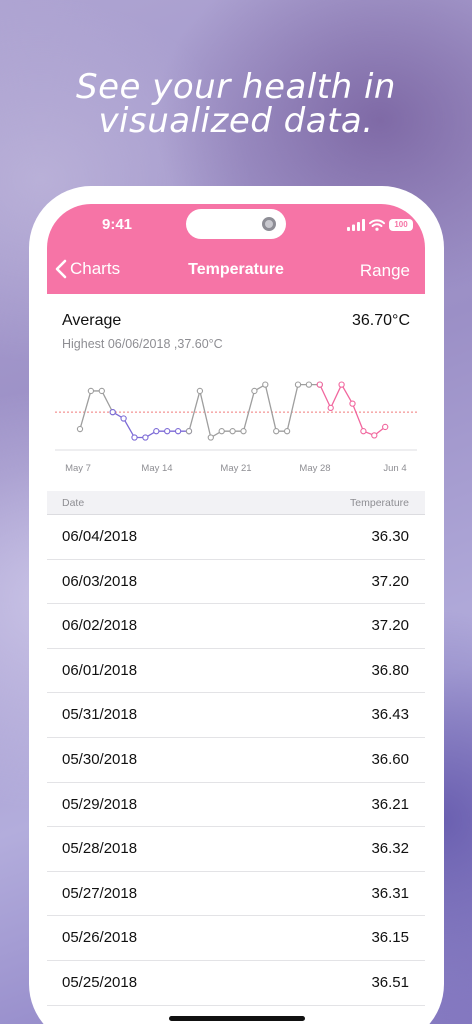 The image size is (472, 1024). Describe the element at coordinates (390, 849) in the screenshot. I see `row-temperature: 36.32` at that location.